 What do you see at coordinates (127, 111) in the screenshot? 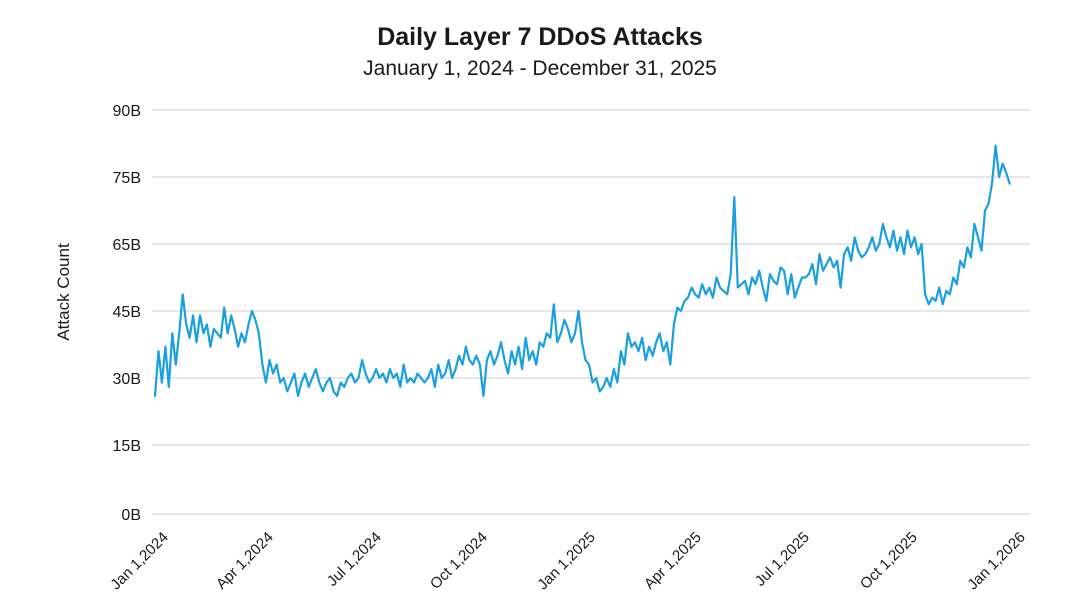
I see `y-tick-label: 90B` at bounding box center [127, 111].